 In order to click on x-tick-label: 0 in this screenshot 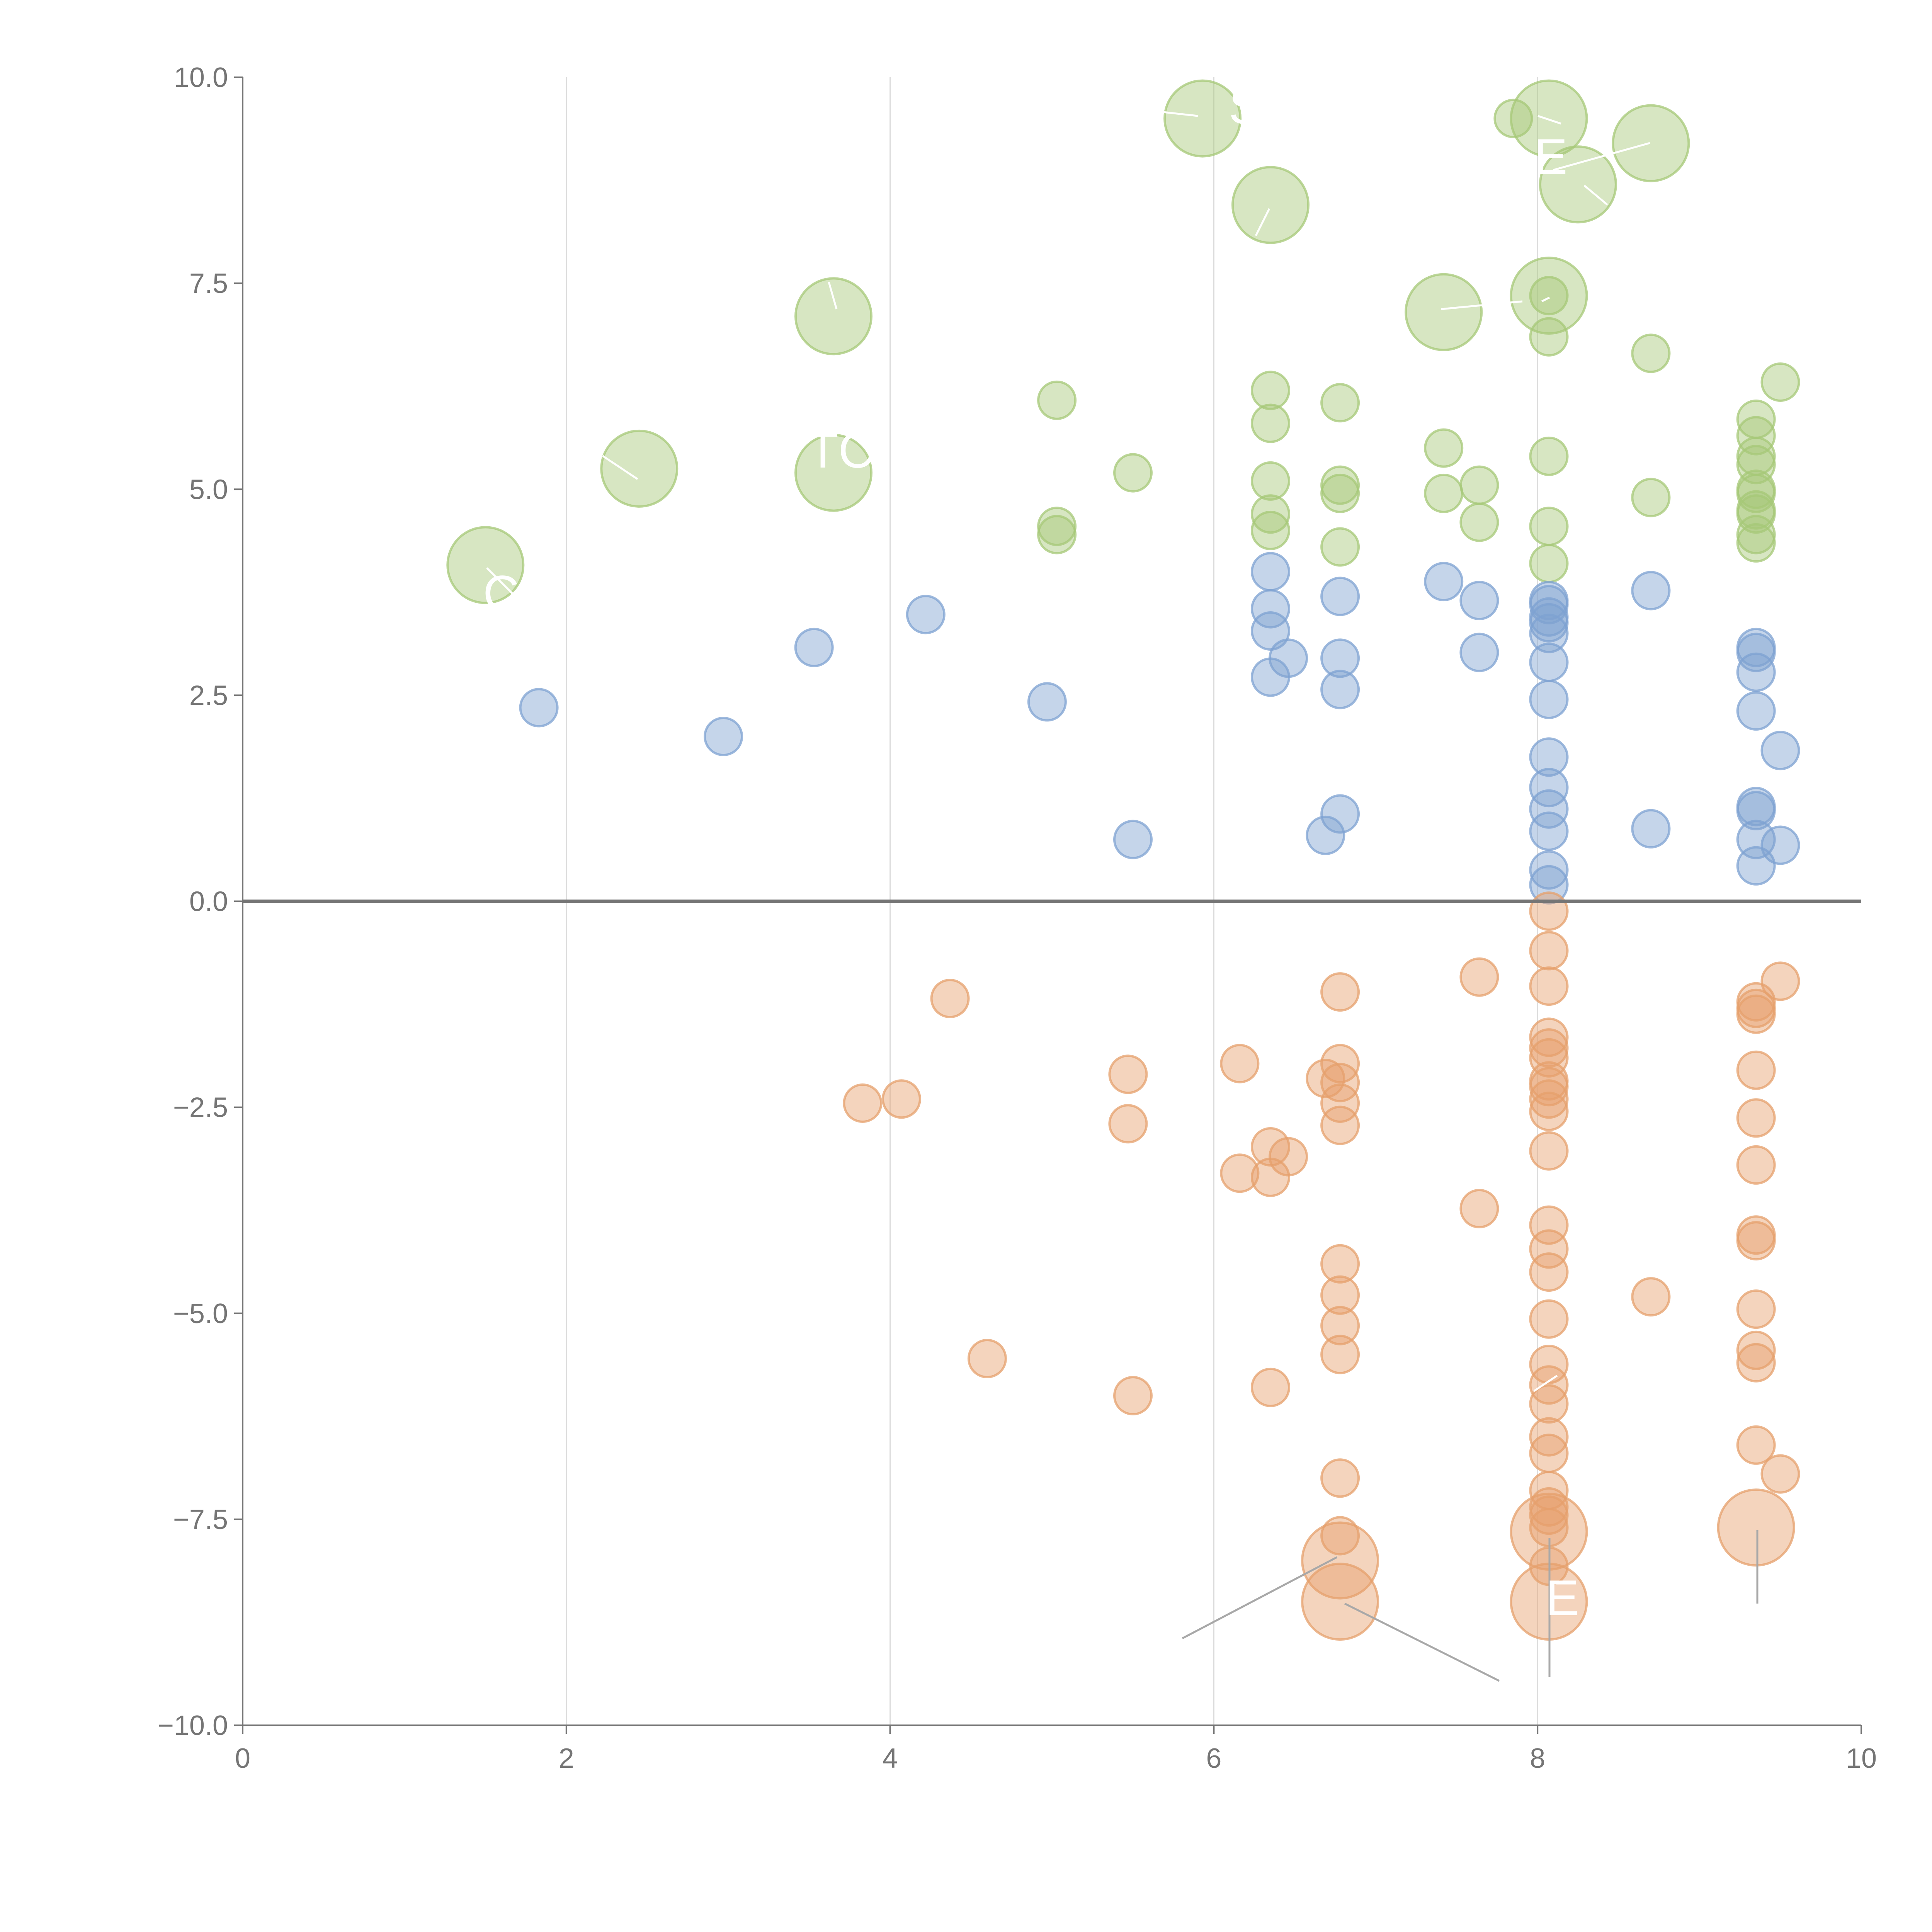, I will do `click(243, 1758)`.